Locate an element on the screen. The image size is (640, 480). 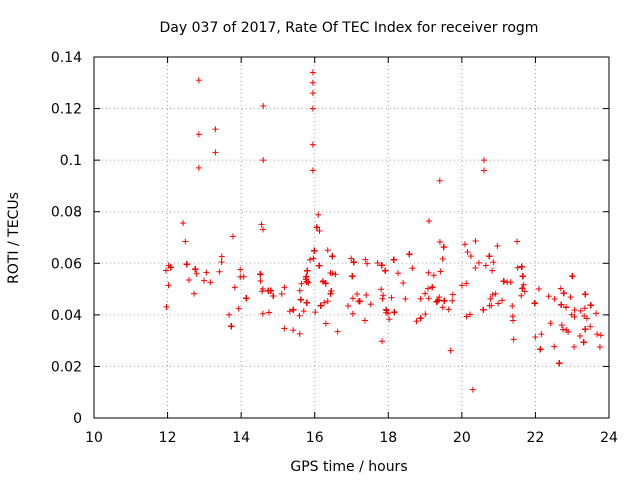
y-tick-label: 0.14 is located at coordinates (66, 58).